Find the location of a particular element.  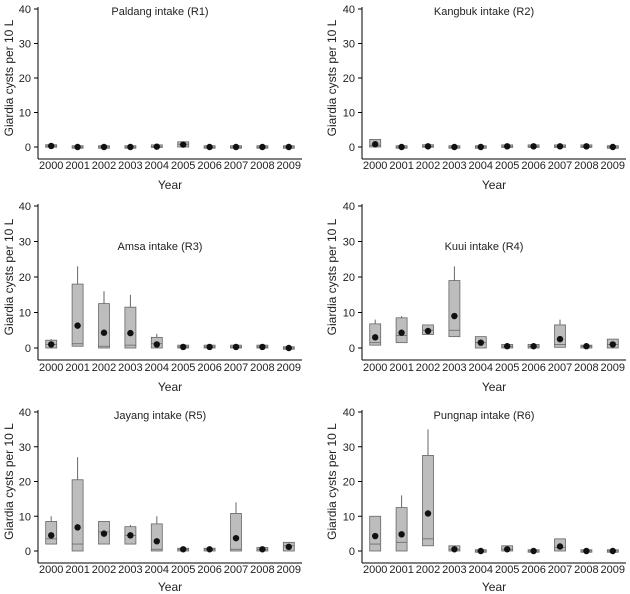

box-2005 is located at coordinates (183, 144).